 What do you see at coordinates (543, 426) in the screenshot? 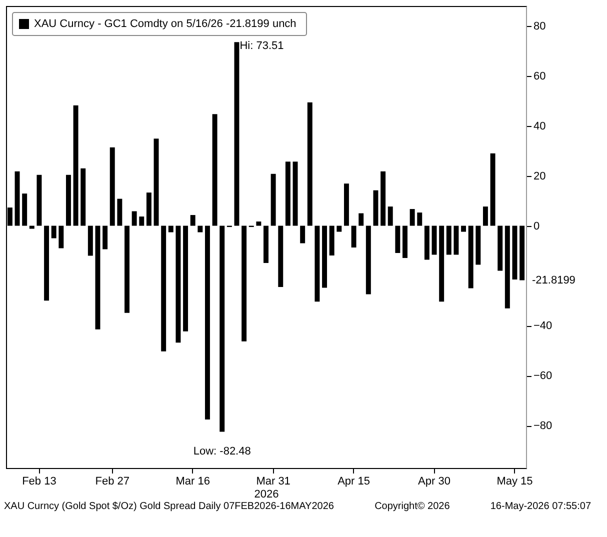
I see `y-tick-label: −80` at bounding box center [543, 426].